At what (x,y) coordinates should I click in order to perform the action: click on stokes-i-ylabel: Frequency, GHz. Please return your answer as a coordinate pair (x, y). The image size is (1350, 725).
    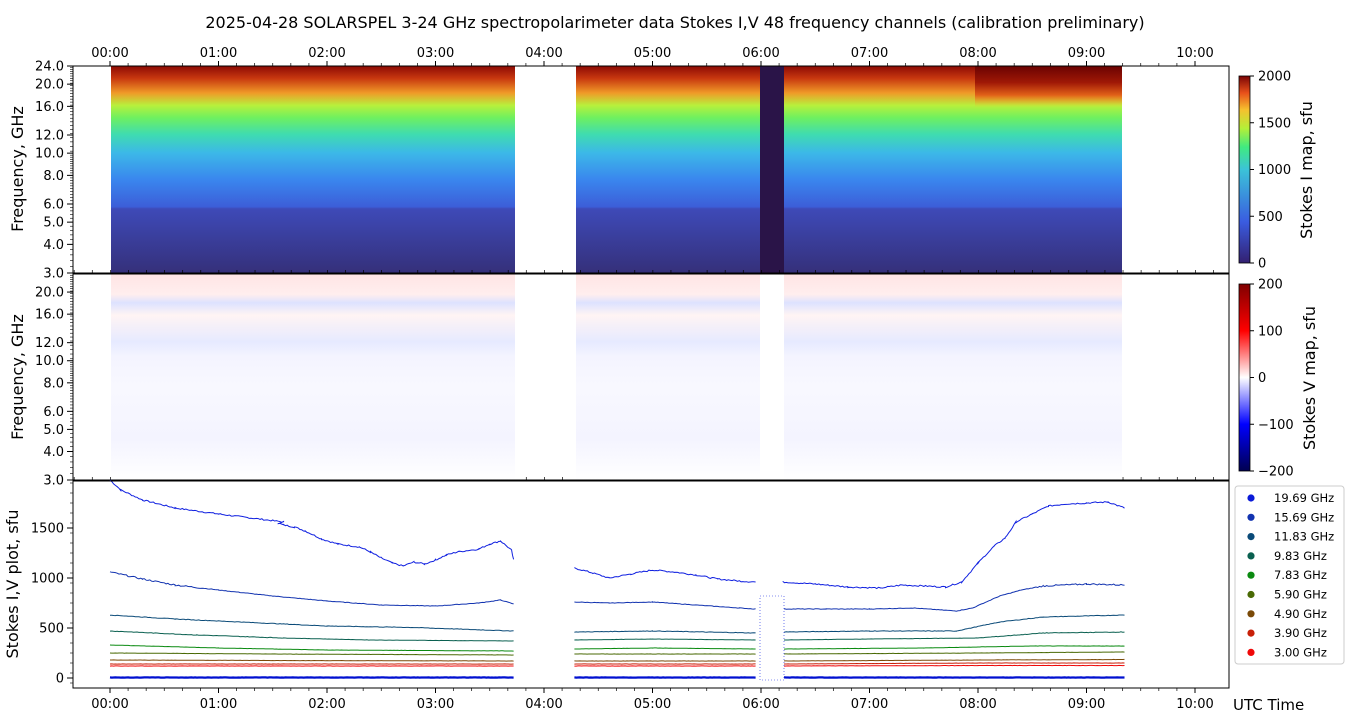
    Looking at the image, I should click on (17, 169).